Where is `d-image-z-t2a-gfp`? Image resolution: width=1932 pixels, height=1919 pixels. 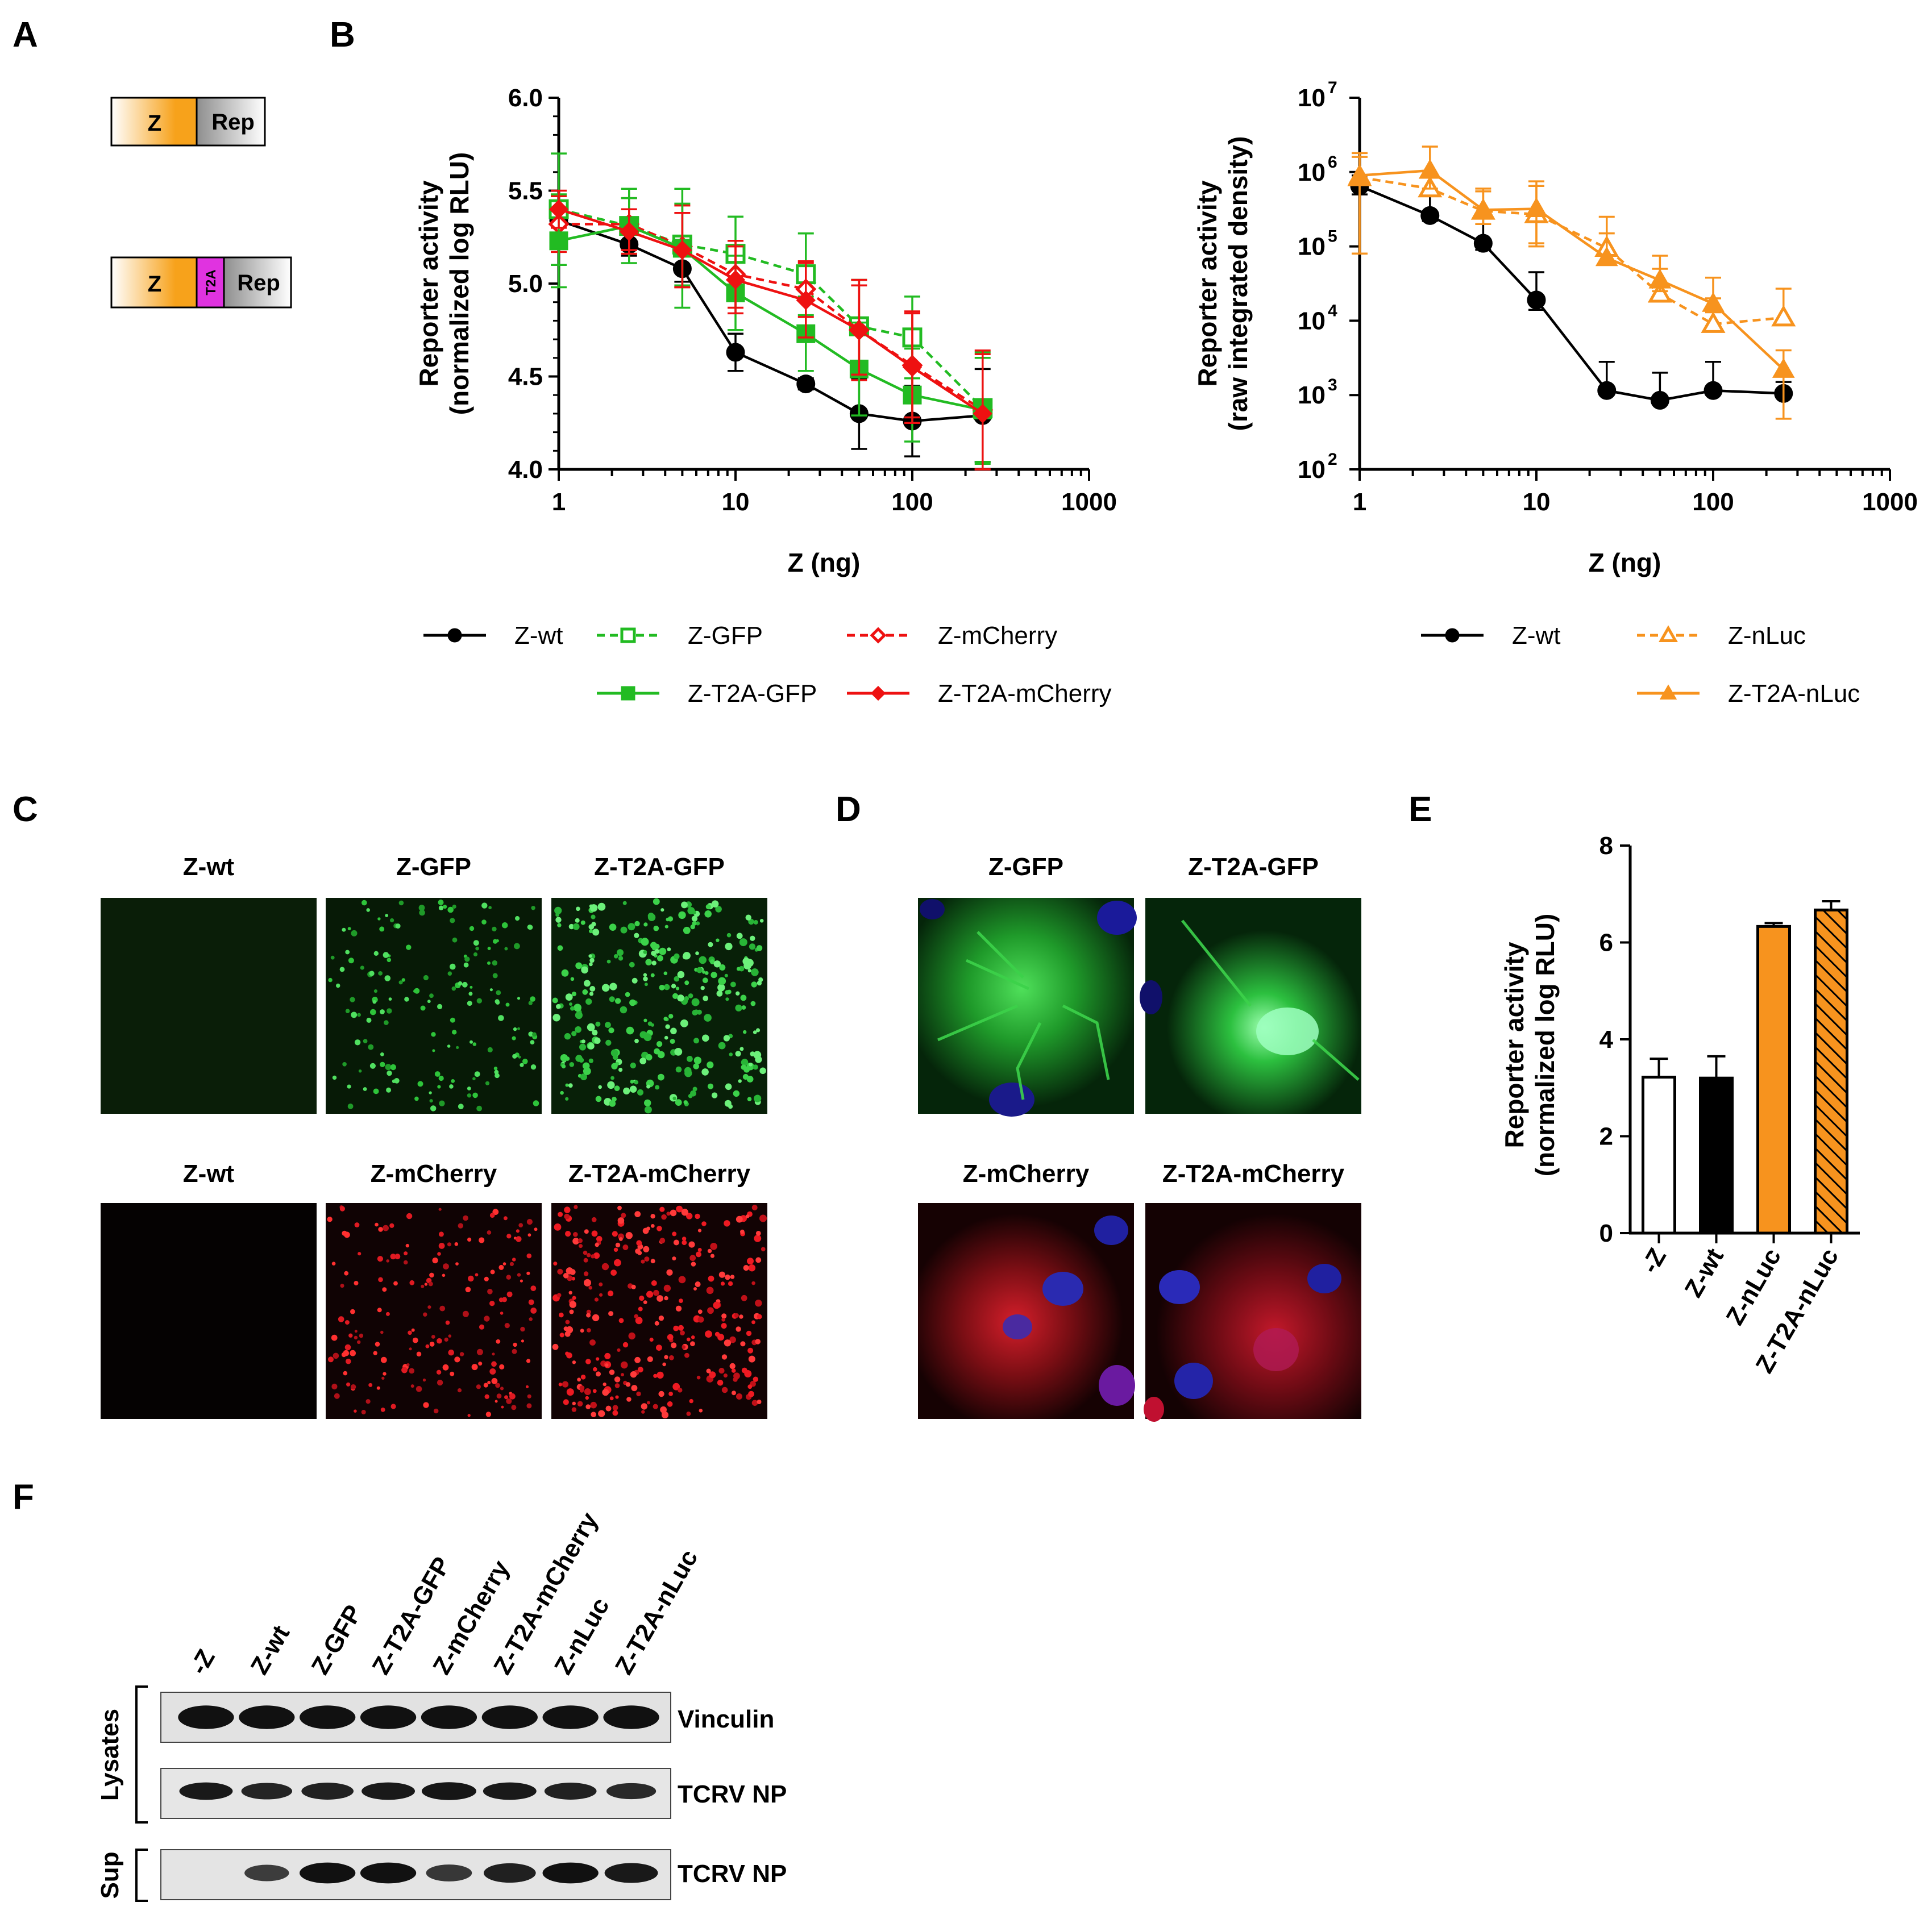 d-image-z-t2a-gfp is located at coordinates (1253, 1006).